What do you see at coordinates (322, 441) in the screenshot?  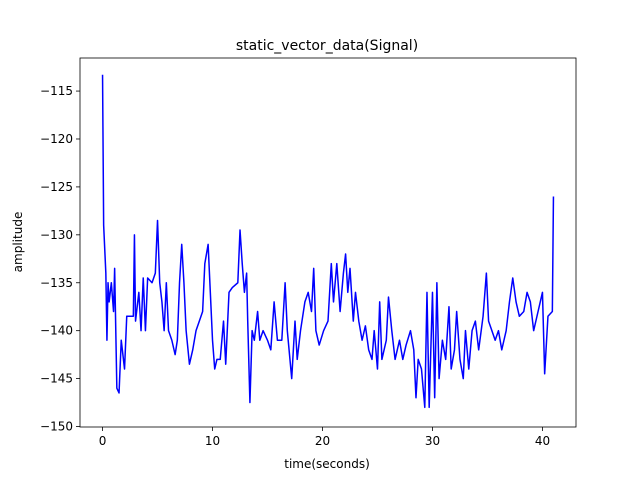 I see `x-tick-label: 20` at bounding box center [322, 441].